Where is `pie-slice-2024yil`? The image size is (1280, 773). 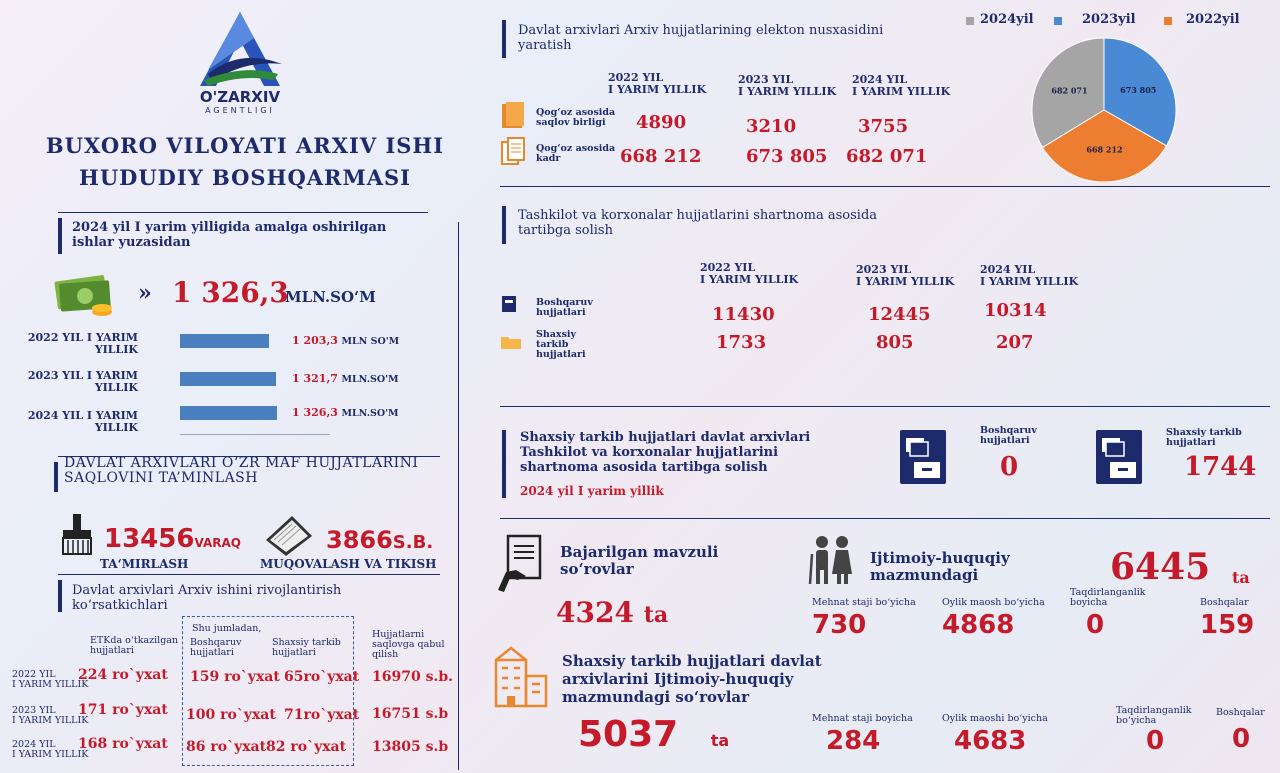
pie-slice-2024yil is located at coordinates (1068, 93).